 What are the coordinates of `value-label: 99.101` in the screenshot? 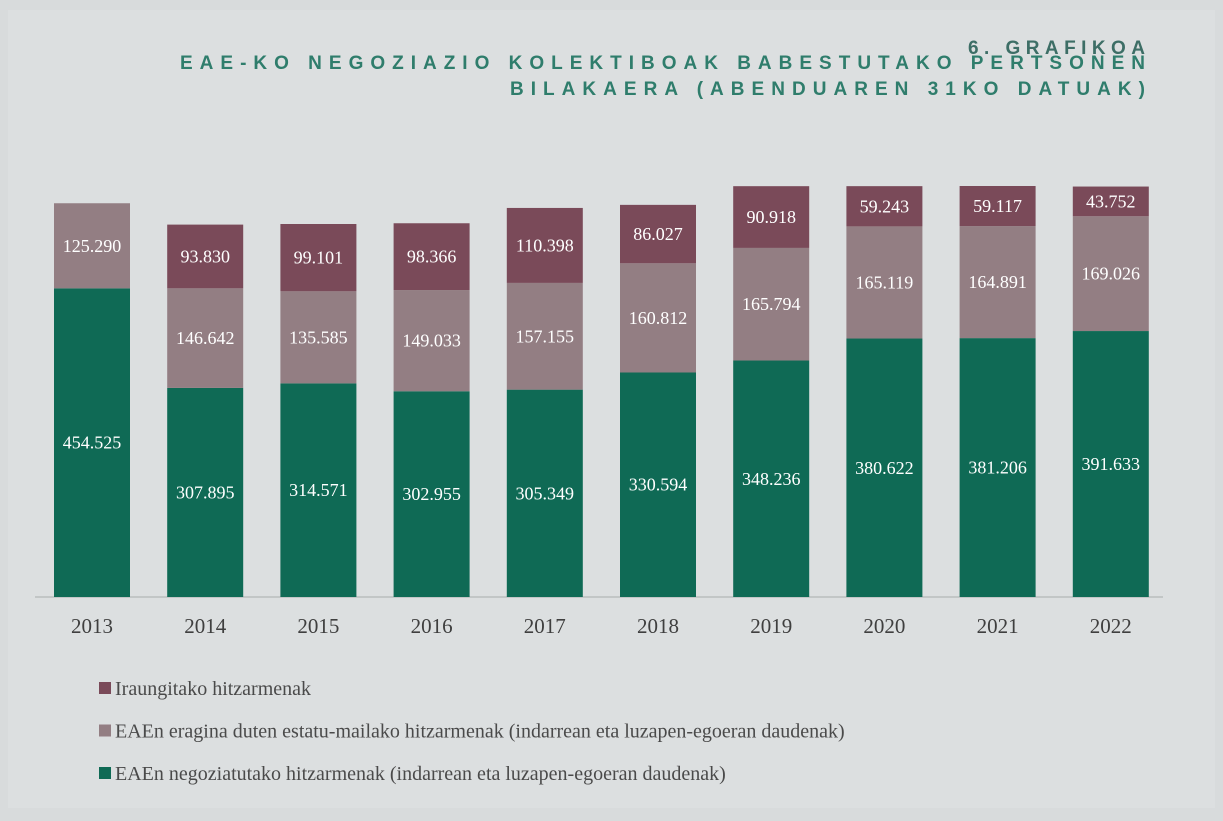 It's located at (319, 258).